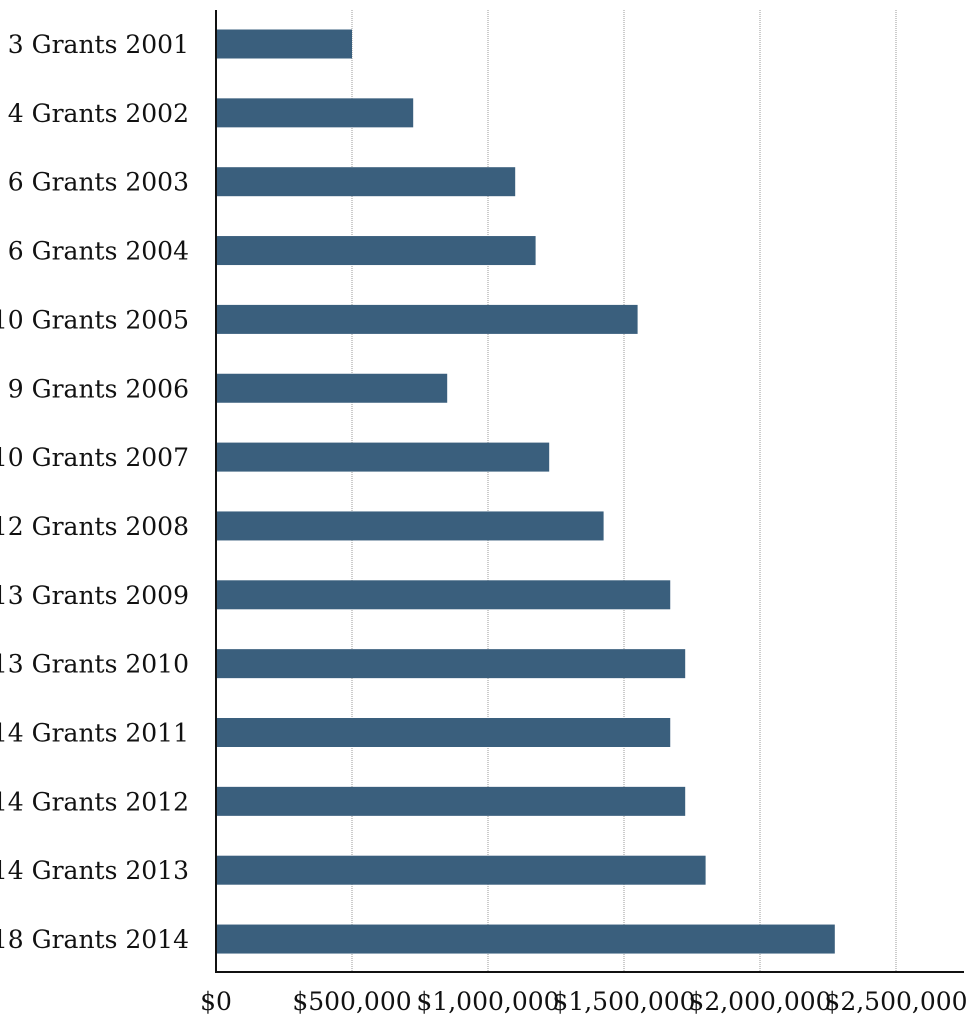 The width and height of the screenshot is (980, 1020). What do you see at coordinates (895, 1001) in the screenshot?
I see `x-tick-label: $2,500,000` at bounding box center [895, 1001].